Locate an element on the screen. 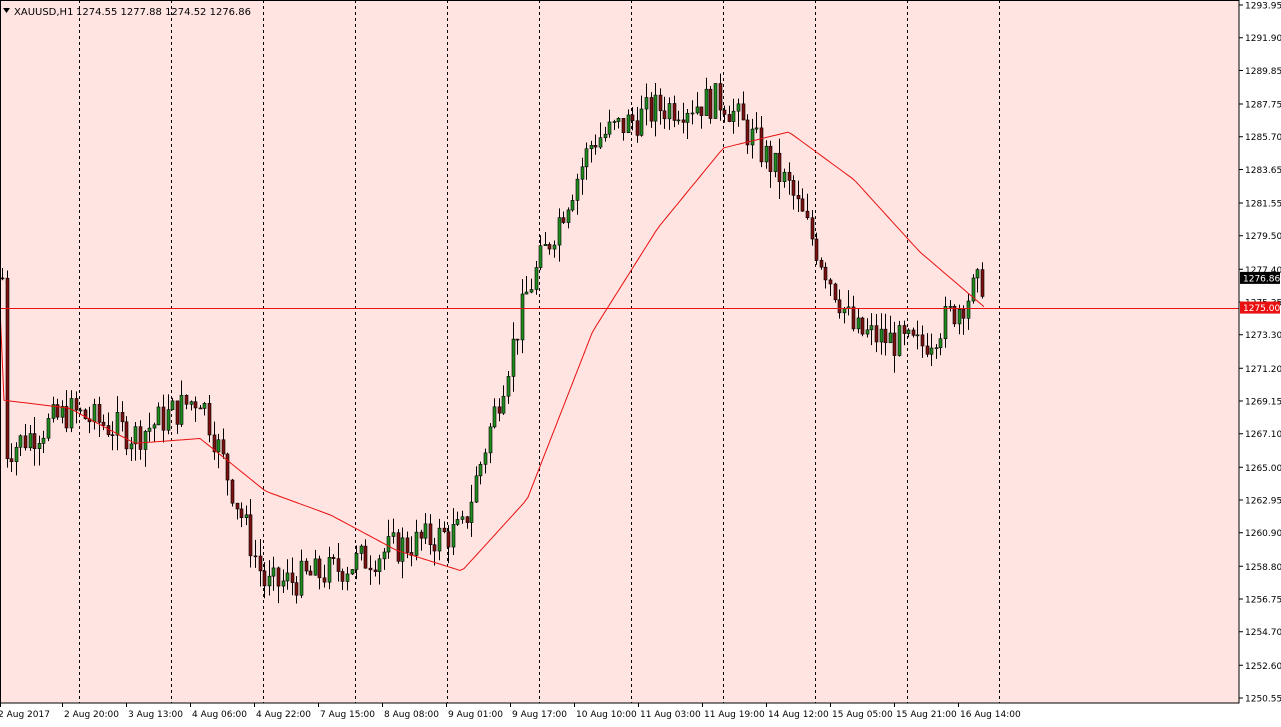 Image resolution: width=1281 pixels, height=727 pixels. time-tick-label: 7 Aug 15:00 is located at coordinates (347, 715).